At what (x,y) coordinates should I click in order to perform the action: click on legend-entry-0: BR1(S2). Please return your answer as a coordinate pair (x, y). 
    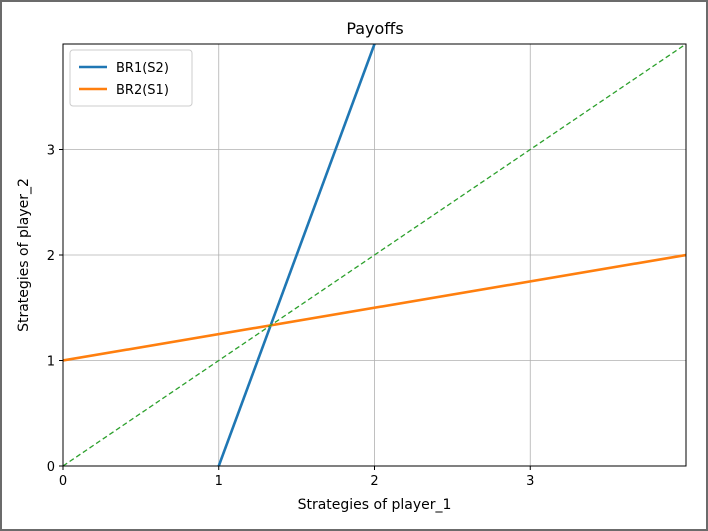
    Looking at the image, I should click on (142, 68).